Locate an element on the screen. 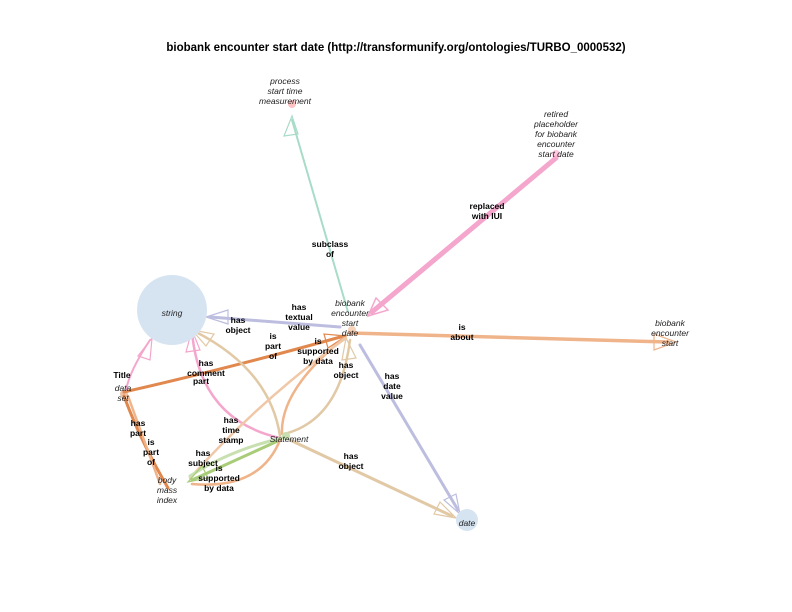 The height and width of the screenshot is (612, 792). edge-label-has-subject: has subject is located at coordinates (203, 458).